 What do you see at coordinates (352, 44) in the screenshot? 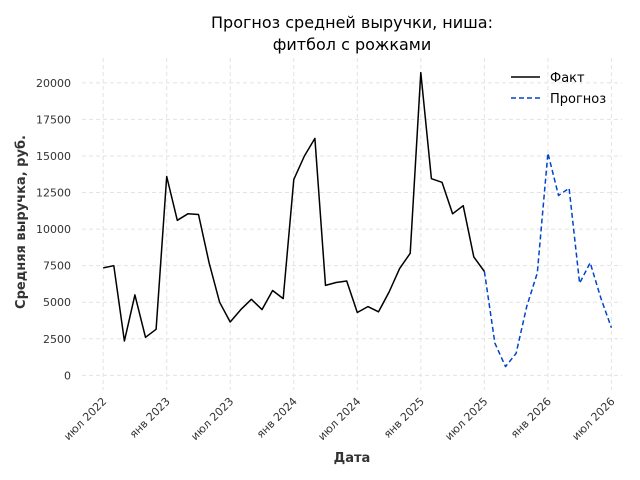
I see `chart-title-line2: фитбол с рожками` at bounding box center [352, 44].